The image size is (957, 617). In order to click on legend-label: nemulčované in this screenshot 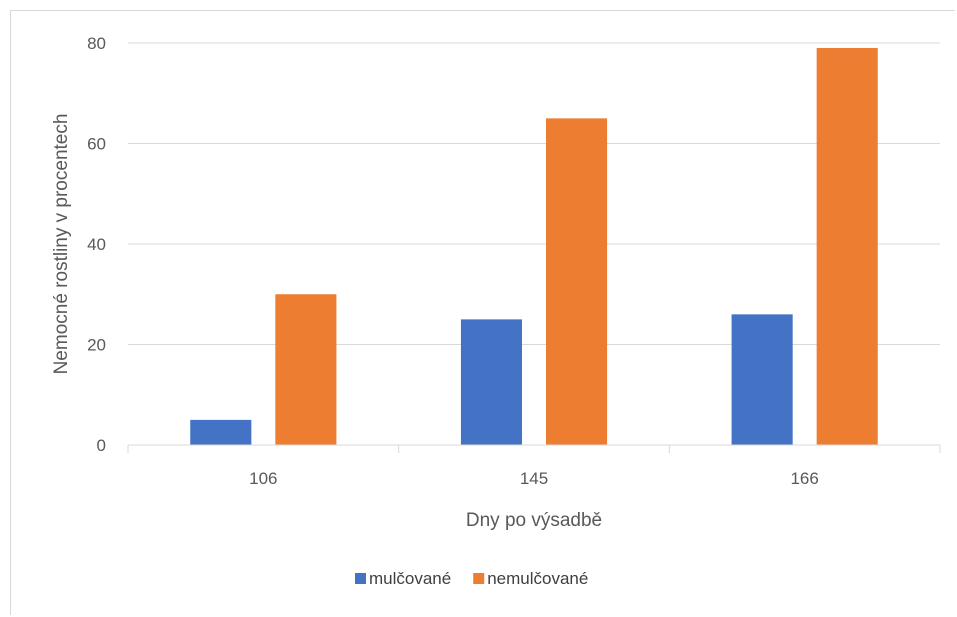, I will do `click(537, 578)`.